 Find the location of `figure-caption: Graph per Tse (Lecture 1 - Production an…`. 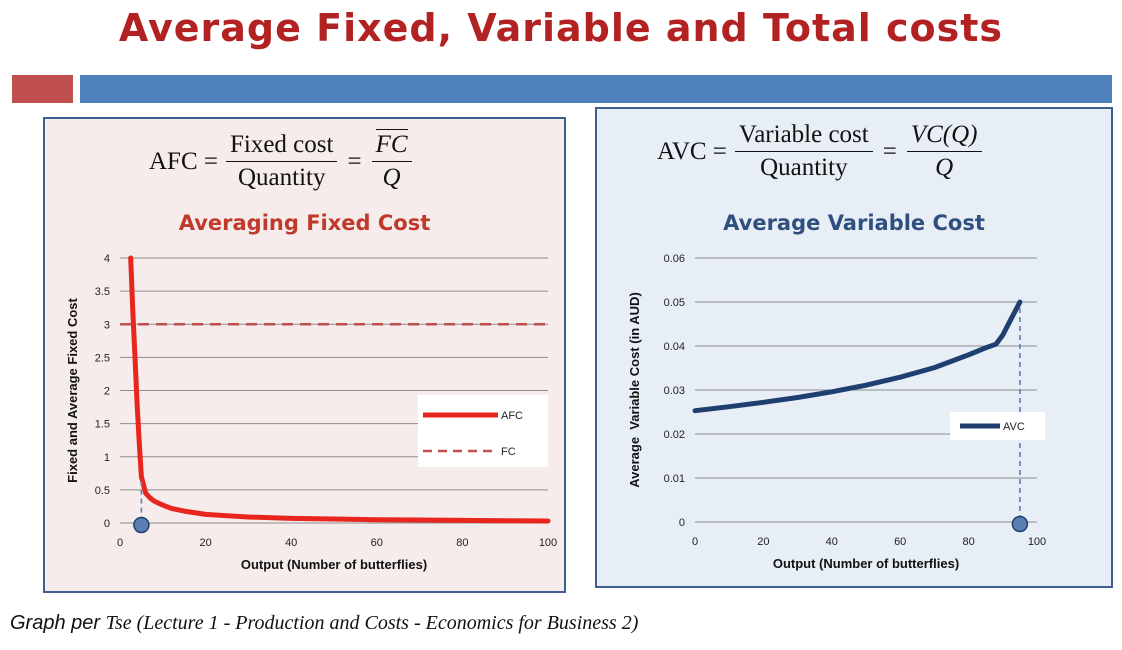

figure-caption: Graph per Tse (Lecture 1 - Production an… is located at coordinates (324, 623).